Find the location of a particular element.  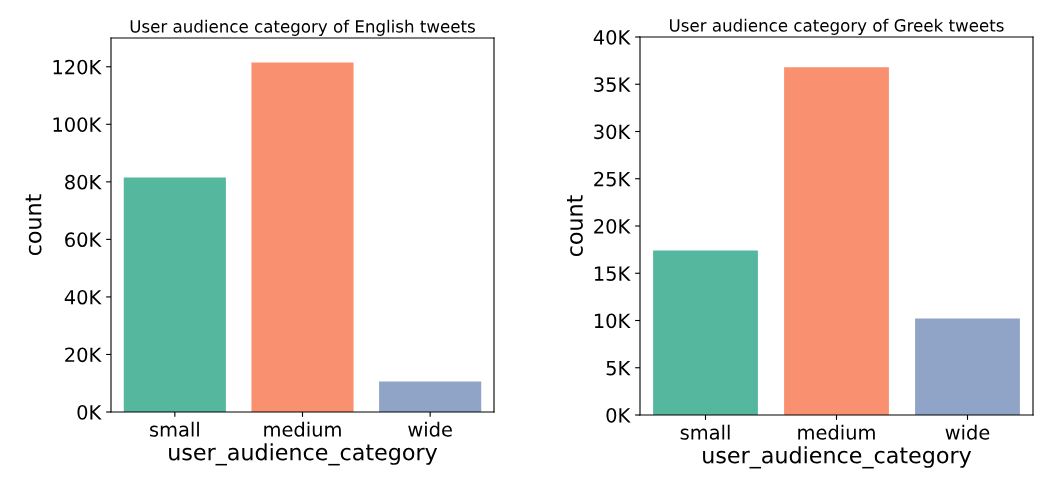

chart-title: User audience category of Greek tweets is located at coordinates (837, 26).